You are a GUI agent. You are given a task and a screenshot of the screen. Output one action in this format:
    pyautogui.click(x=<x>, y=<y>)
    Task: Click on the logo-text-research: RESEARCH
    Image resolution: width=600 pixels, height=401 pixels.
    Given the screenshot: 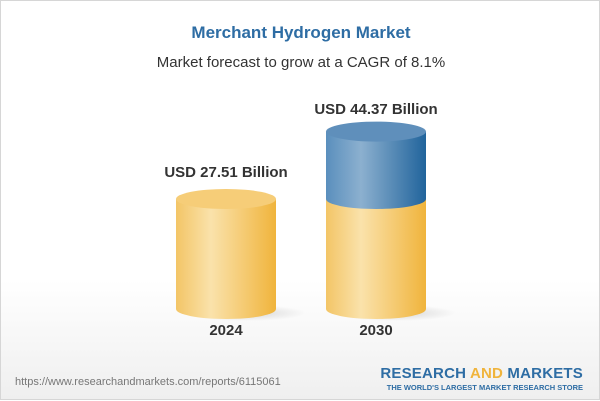 What is the action you would take?
    pyautogui.click(x=425, y=373)
    